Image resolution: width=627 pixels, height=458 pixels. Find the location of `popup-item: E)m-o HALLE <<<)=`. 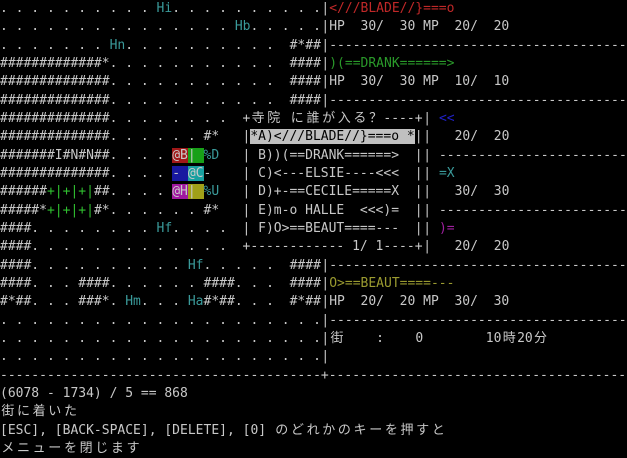

popup-item: E)m-o HALLE <<<)= is located at coordinates (332, 210).